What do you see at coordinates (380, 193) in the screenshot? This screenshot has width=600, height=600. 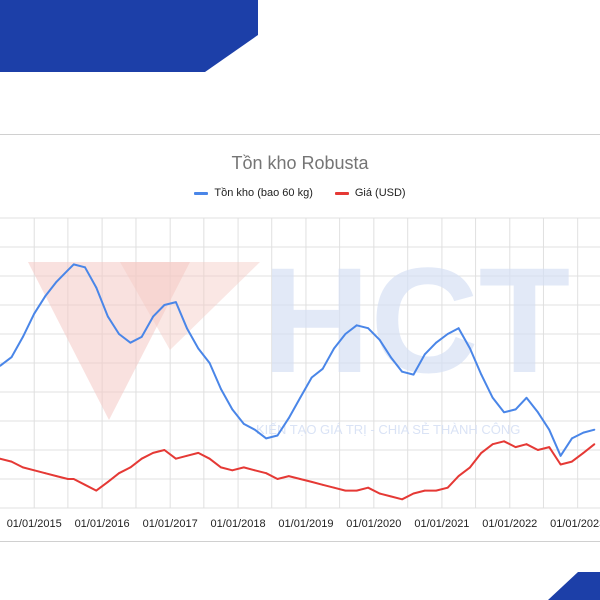 I see `legend-label-price: Giá (USD)` at bounding box center [380, 193].